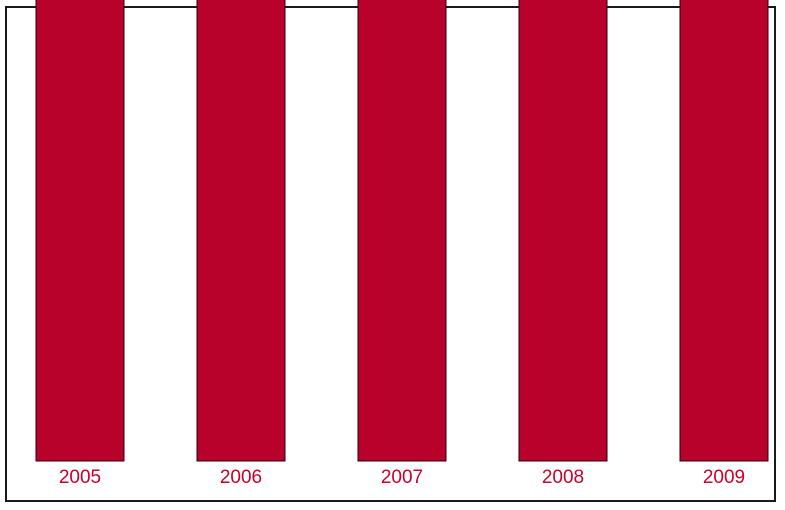  What do you see at coordinates (241, 477) in the screenshot?
I see `x-tick-label-2006: 2006` at bounding box center [241, 477].